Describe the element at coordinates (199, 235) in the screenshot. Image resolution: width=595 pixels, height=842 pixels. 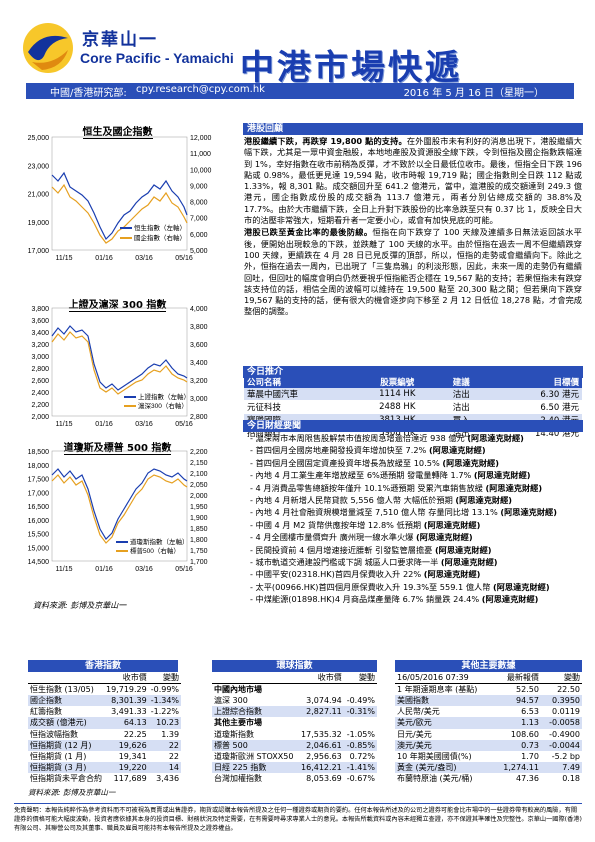
I see `axis-tick-label: 6,000` at that location.